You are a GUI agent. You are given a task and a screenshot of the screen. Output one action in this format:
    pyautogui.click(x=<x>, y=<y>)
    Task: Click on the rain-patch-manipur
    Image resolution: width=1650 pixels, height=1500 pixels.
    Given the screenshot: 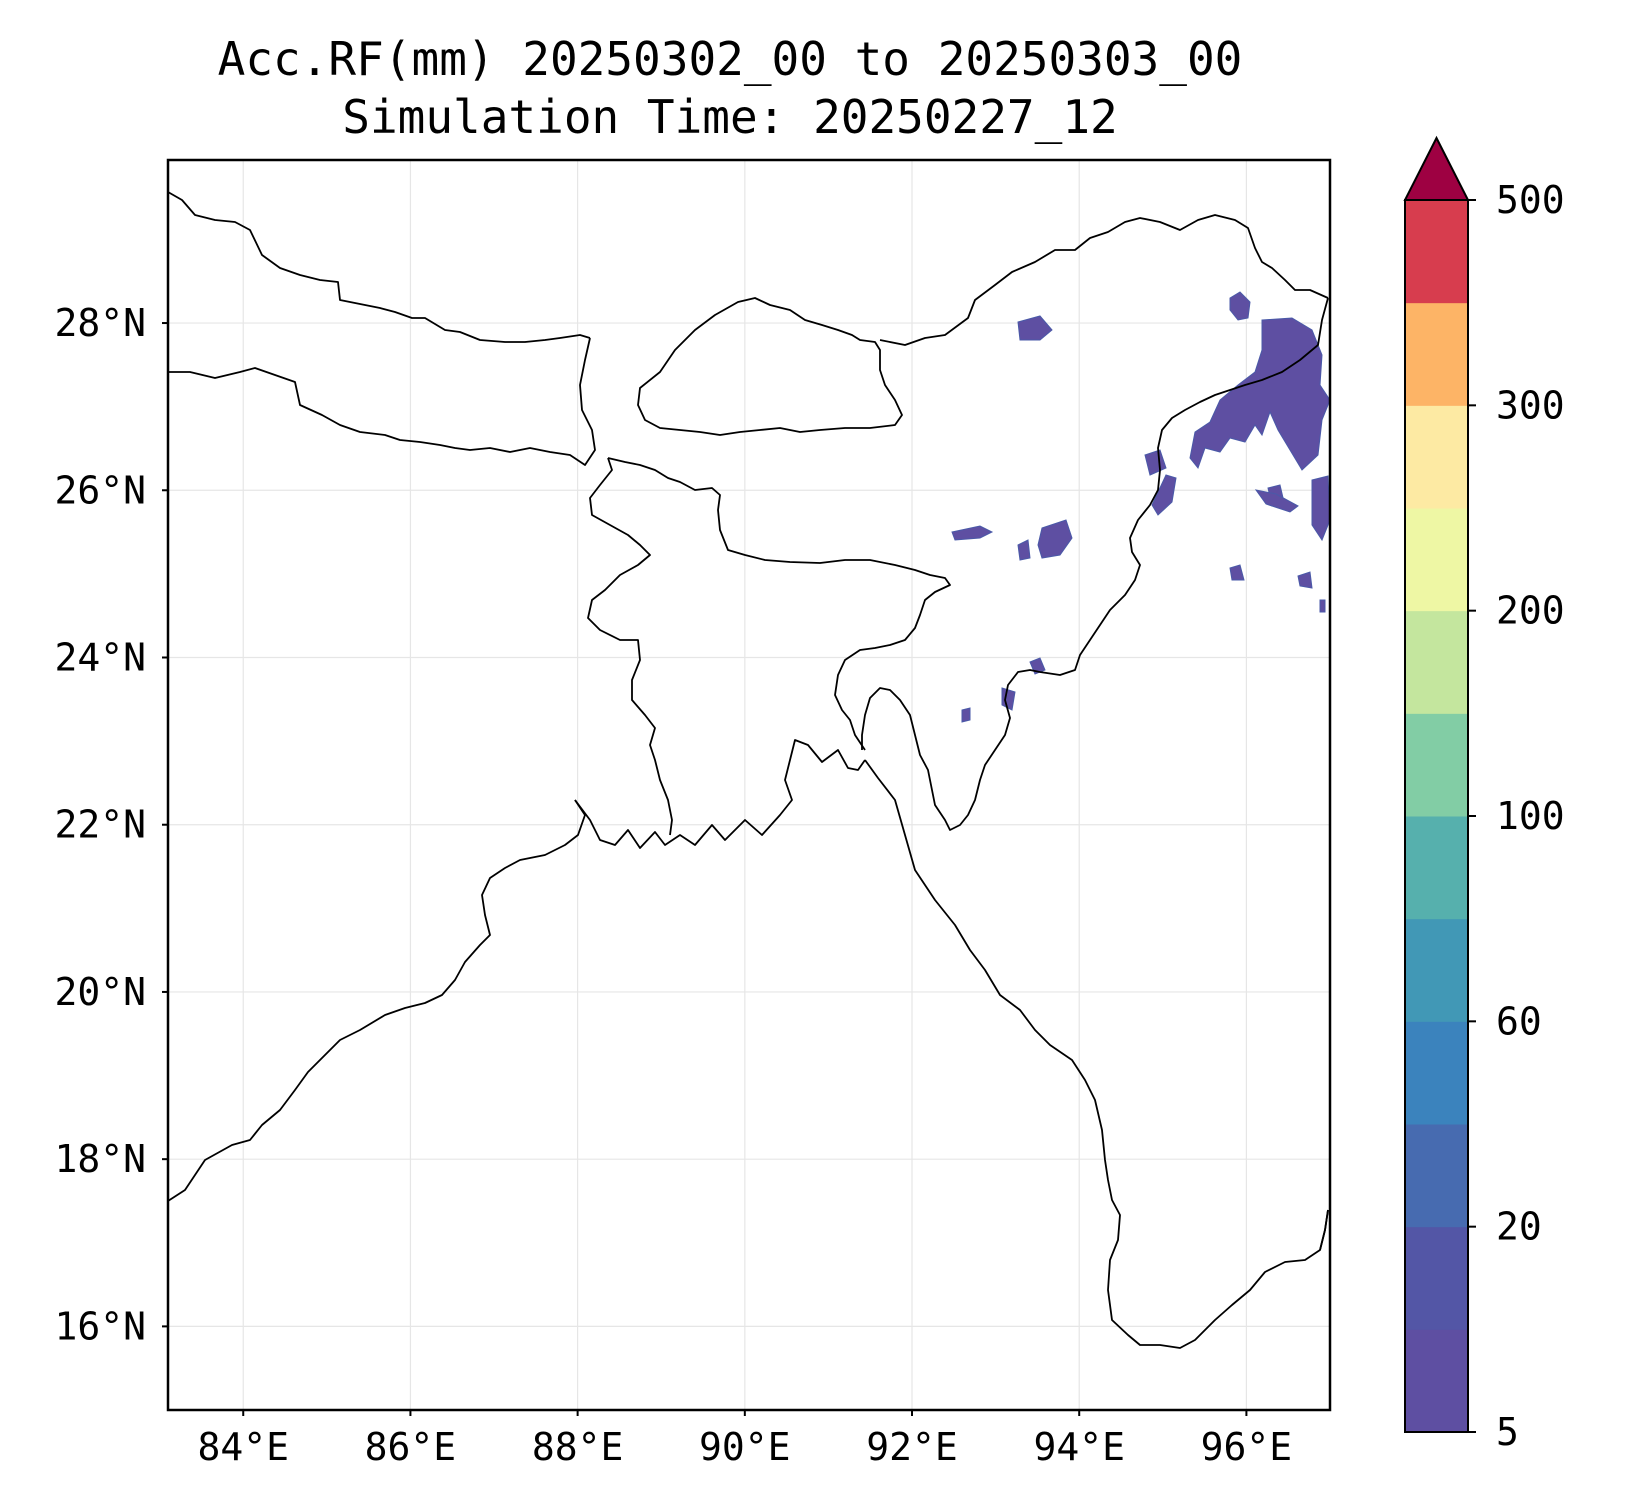 What is the action you would take?
    pyautogui.click(x=1008, y=699)
    